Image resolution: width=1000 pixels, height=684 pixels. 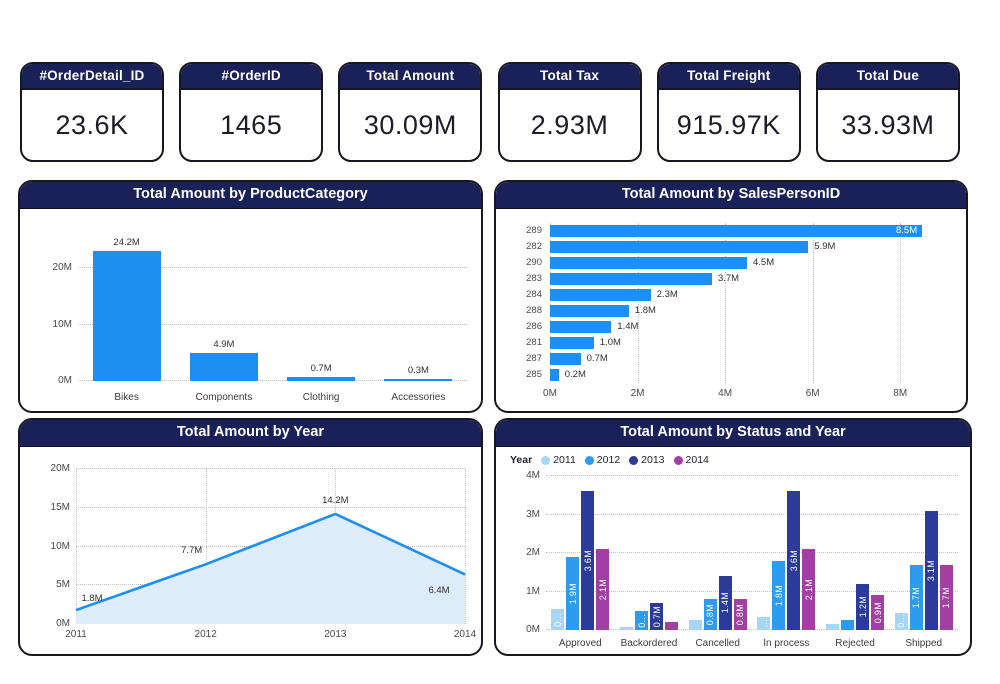 I want to click on bar-rejected-2012, so click(x=848, y=625).